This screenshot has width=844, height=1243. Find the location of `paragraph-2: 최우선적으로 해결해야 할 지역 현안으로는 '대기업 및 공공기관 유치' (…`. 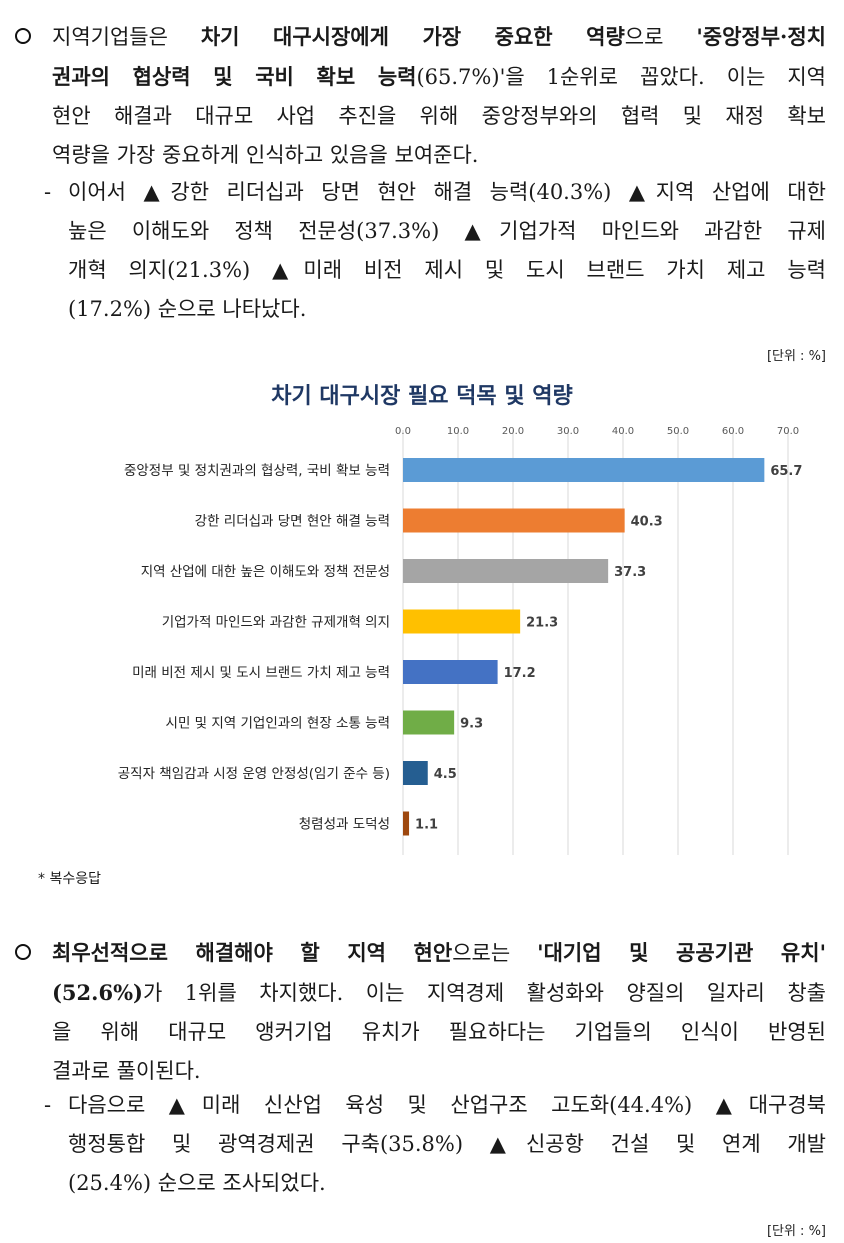

paragraph-2: 최우선적으로 해결해야 할 지역 현안으로는 '대기업 및 공공기관 유치' (… is located at coordinates (420, 1012).